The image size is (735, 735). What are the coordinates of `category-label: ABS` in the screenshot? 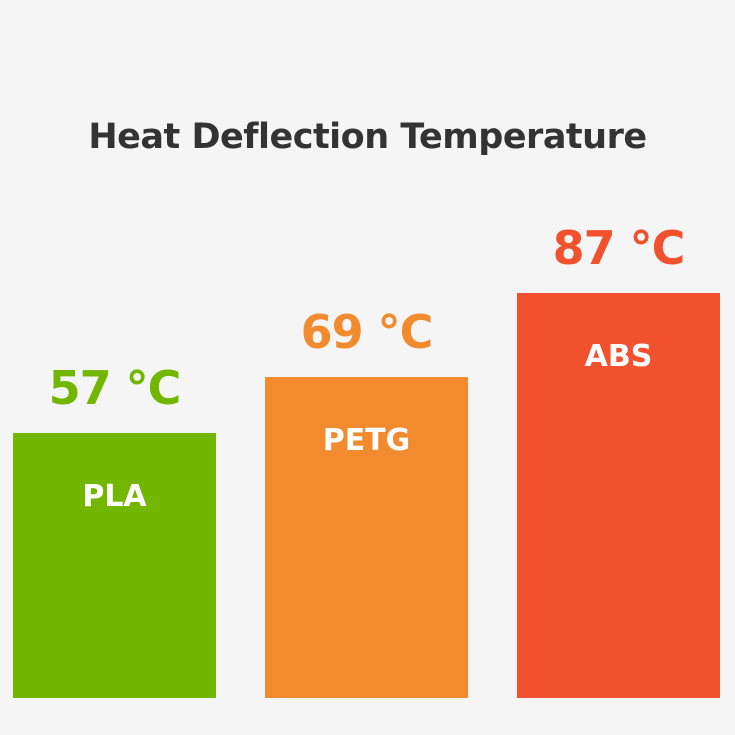 It's located at (618, 356).